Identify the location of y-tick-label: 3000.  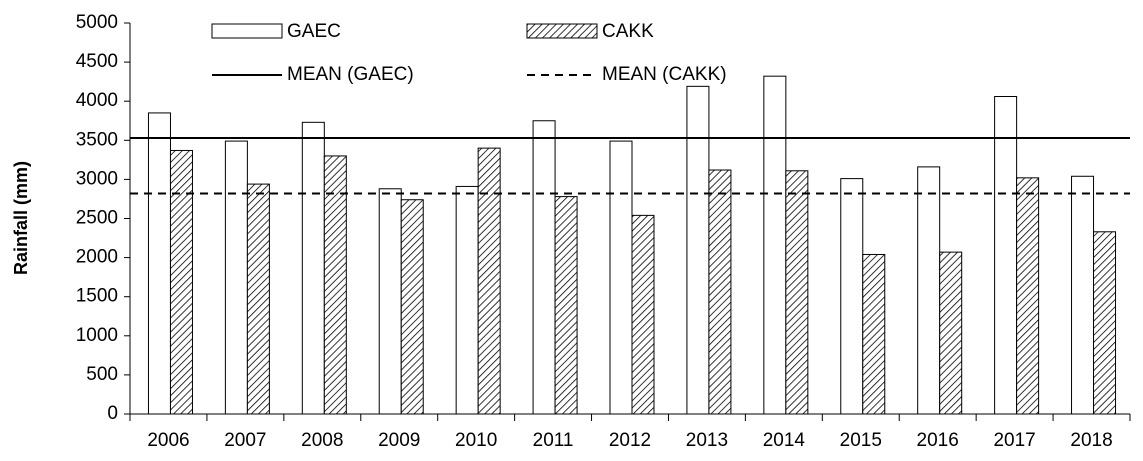
(97, 178).